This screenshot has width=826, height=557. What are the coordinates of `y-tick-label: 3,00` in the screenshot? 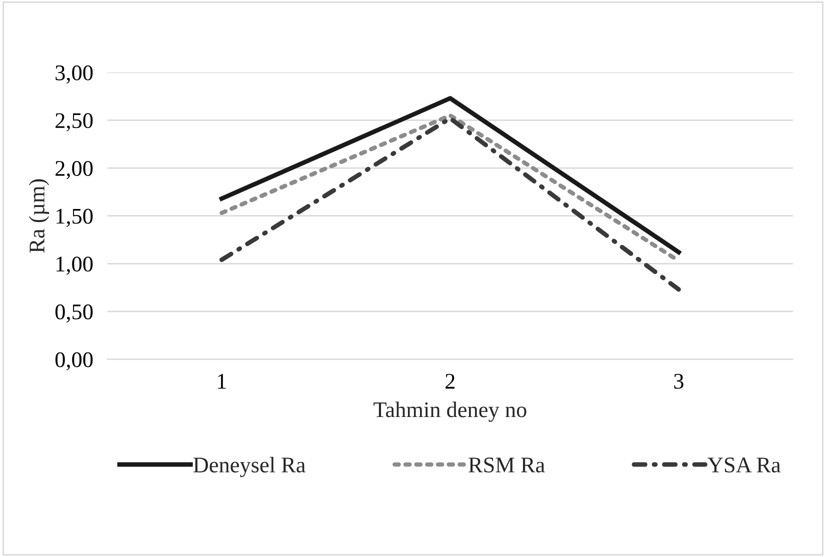 It's located at (74, 74).